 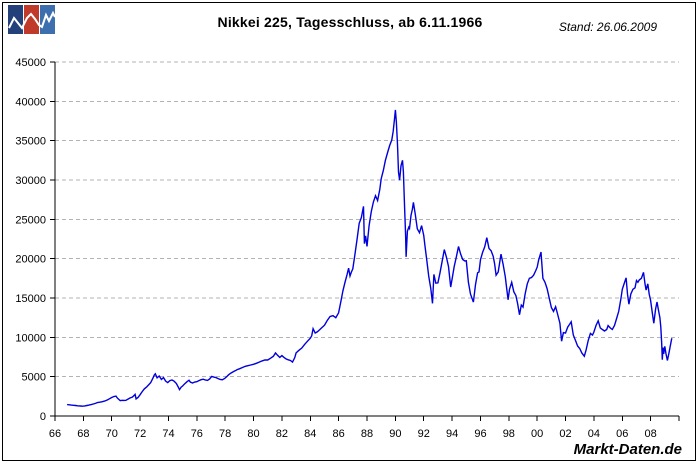 I want to click on x-tick-label: 90, so click(x=395, y=434).